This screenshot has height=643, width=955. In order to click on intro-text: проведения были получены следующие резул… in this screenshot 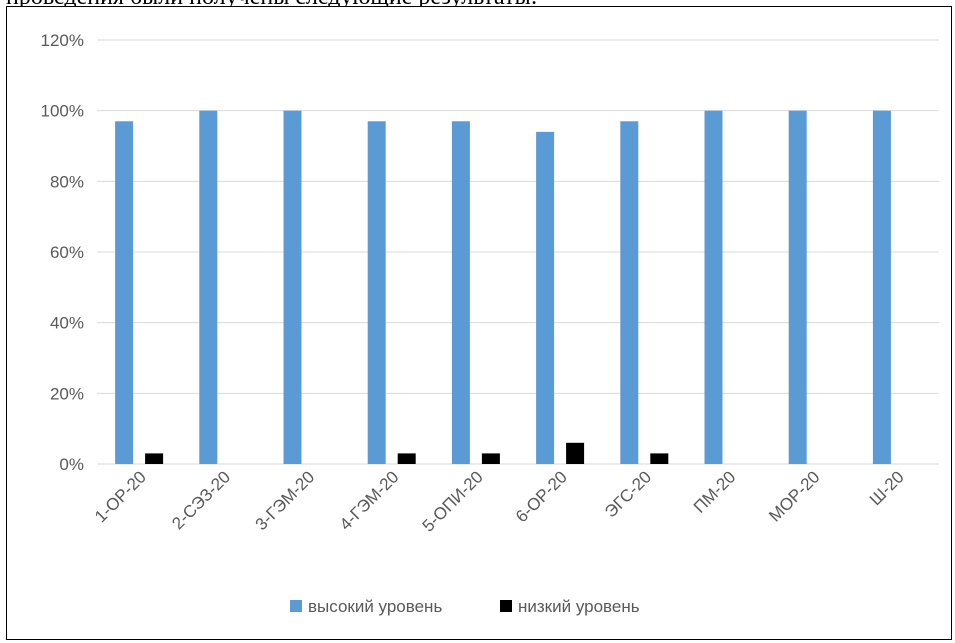, I will do `click(271, 5)`.